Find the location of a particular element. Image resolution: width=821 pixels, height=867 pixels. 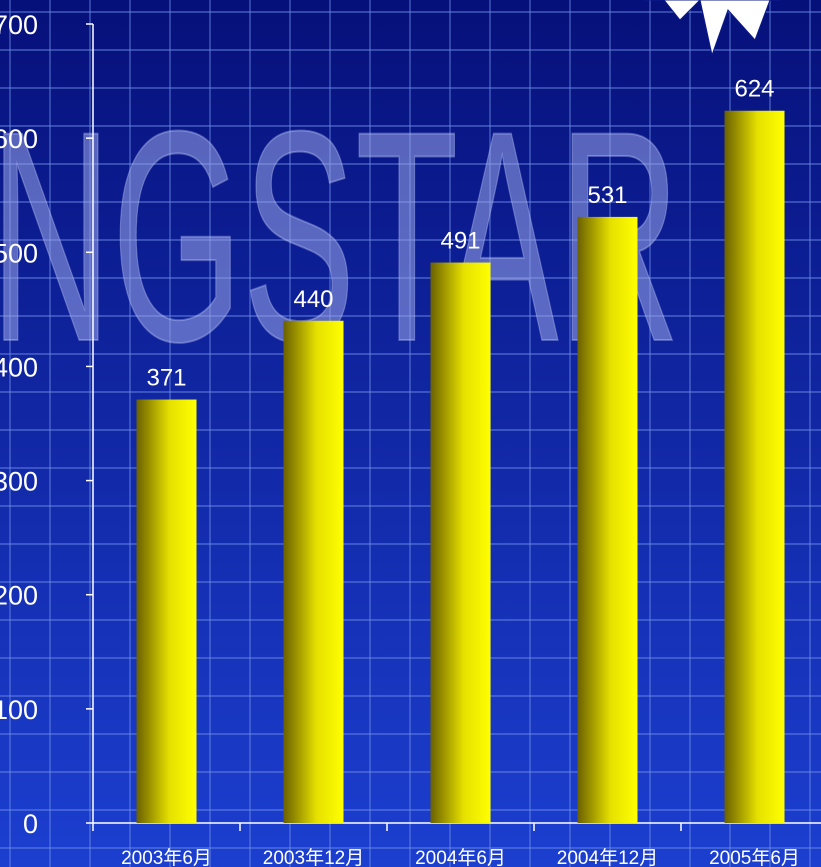

x-tick-labels: 2003年6月 2003年12月 2004年6月 2004年12月 2005年6月 is located at coordinates (460, 857).